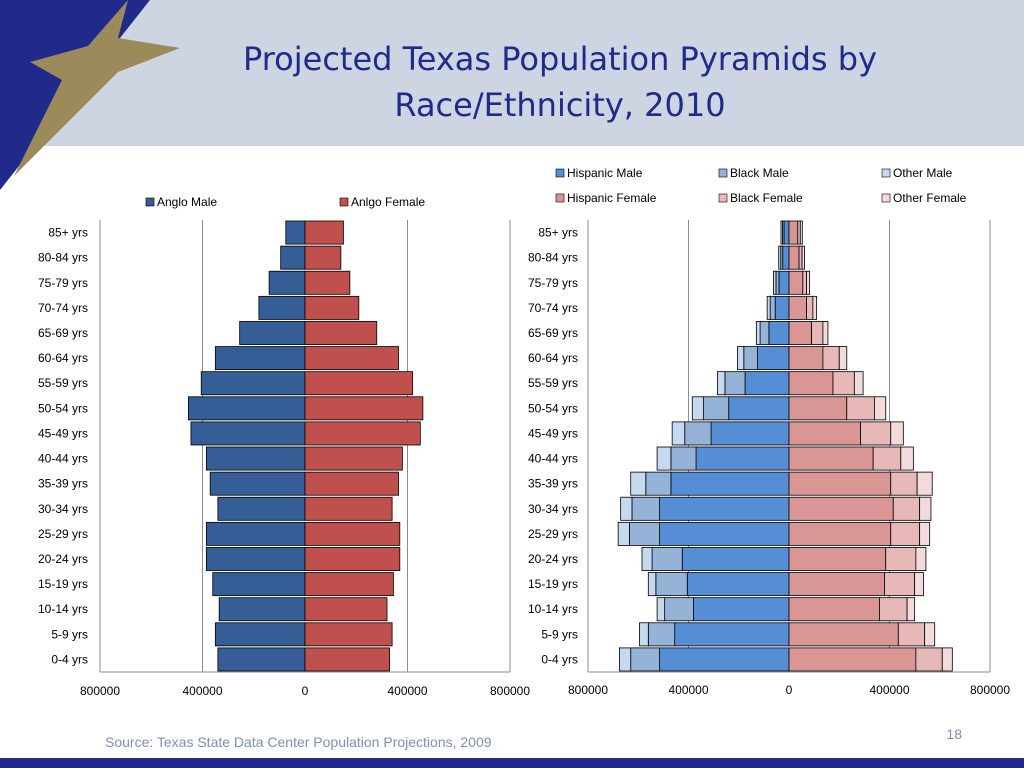 The image size is (1024, 768). Describe the element at coordinates (187, 202) in the screenshot. I see `legend-label: Anglo Male` at that location.